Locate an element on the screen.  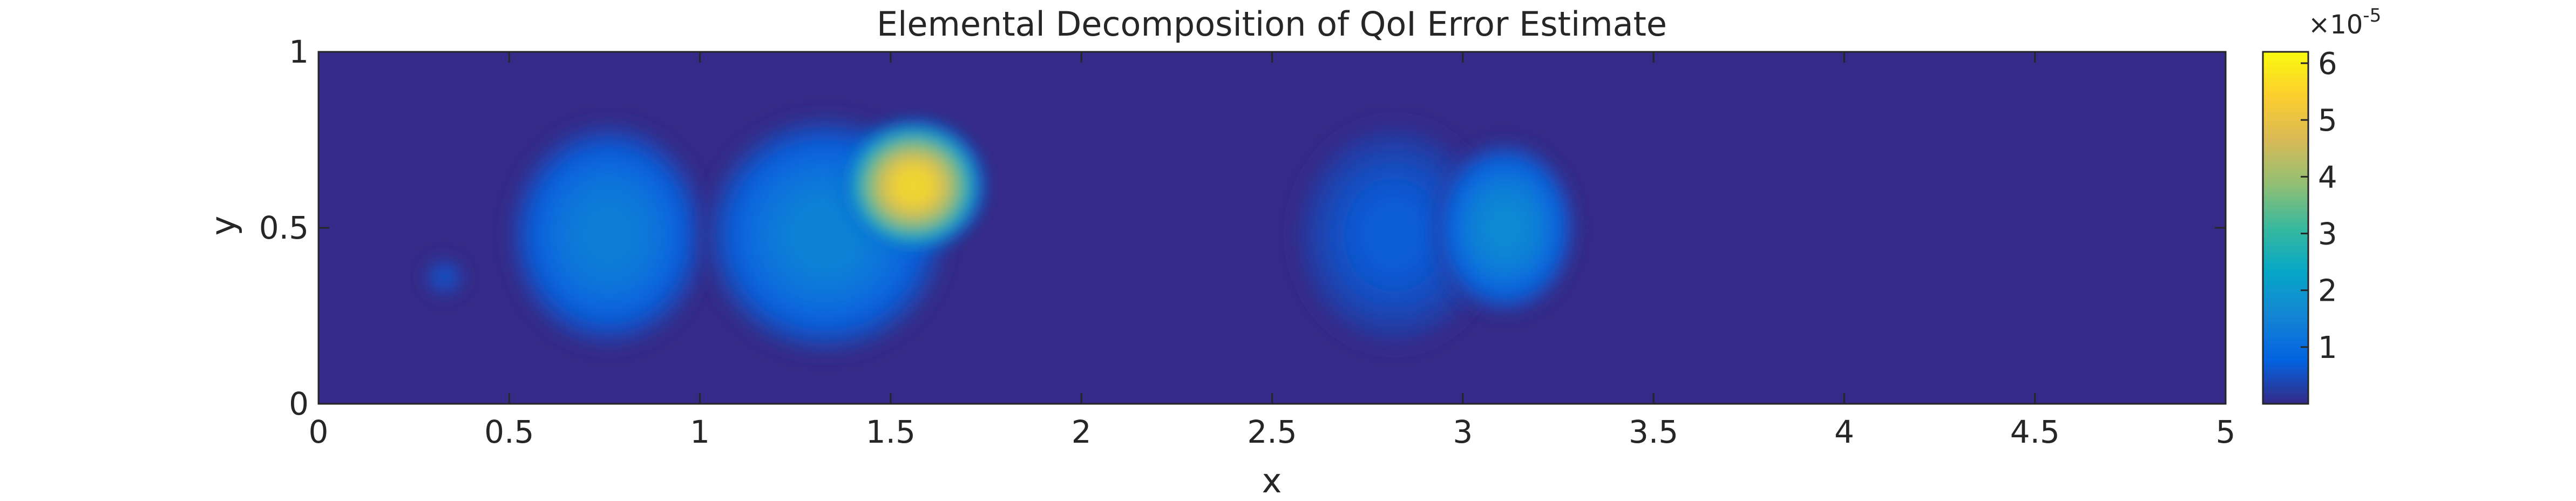
colorbar-tick-label-0: 1 is located at coordinates (2327, 347).